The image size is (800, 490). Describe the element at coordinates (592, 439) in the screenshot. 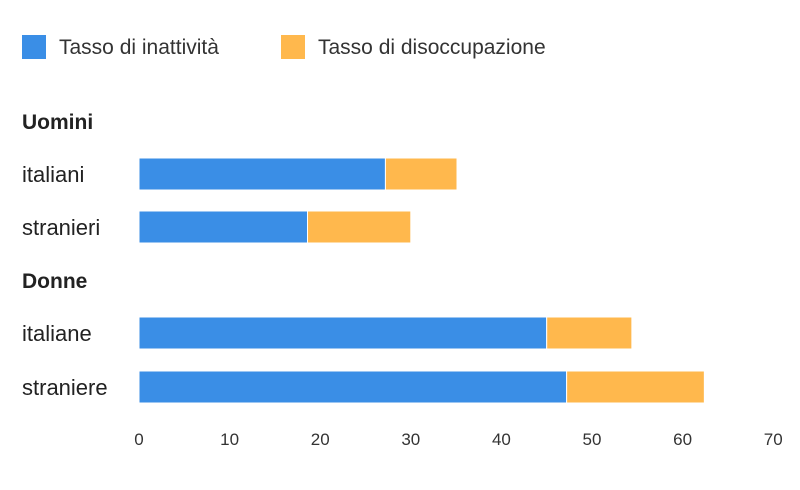

I see `x-tick-label-5: 50` at that location.